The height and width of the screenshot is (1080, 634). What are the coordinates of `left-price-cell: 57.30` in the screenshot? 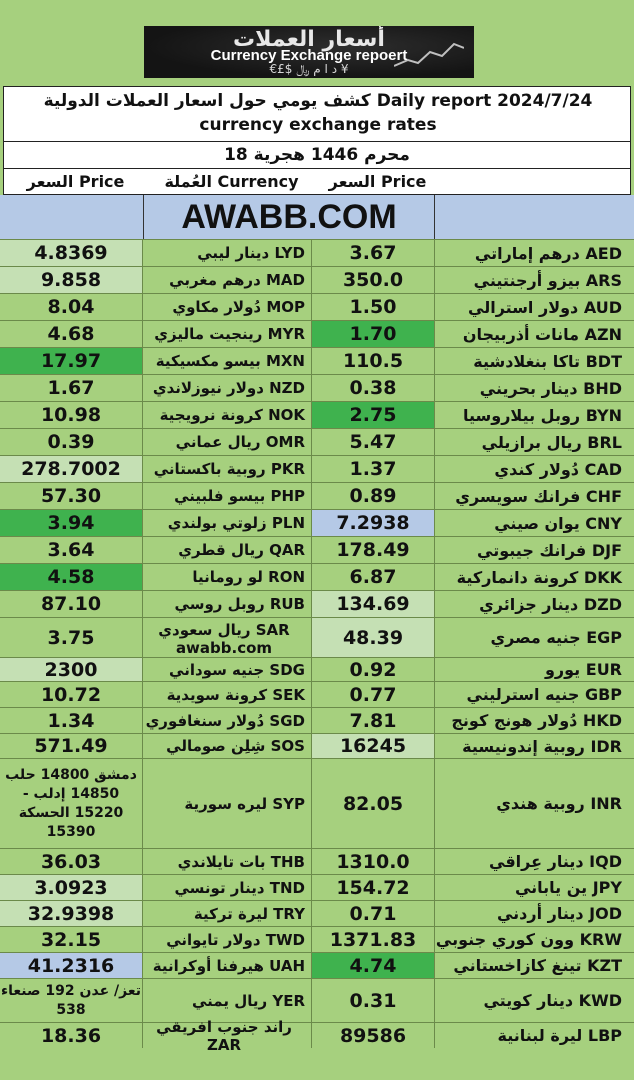 It's located at (71, 496).